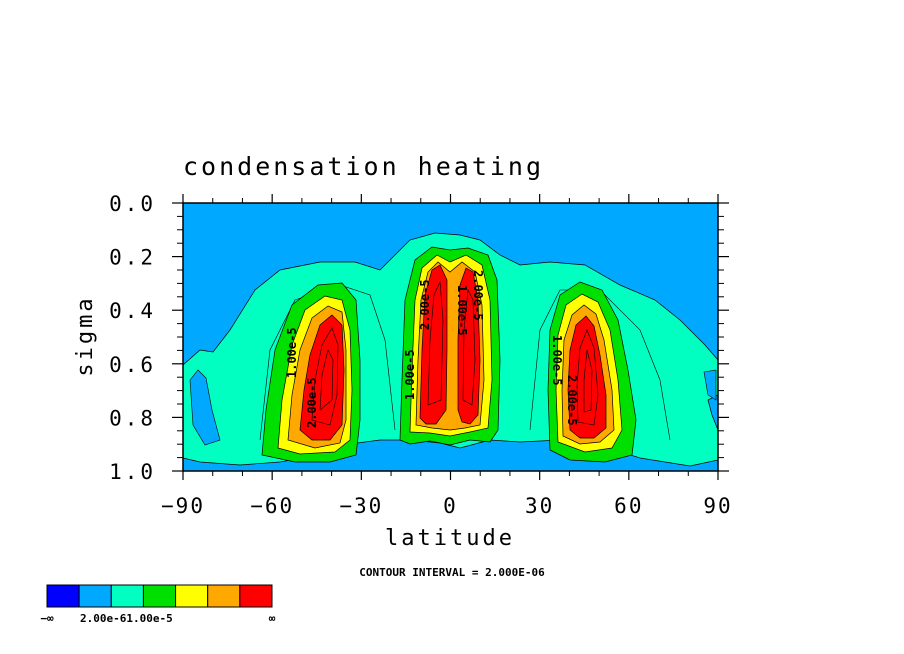 This screenshot has width=904, height=654. Describe the element at coordinates (361, 506) in the screenshot. I see `x-tick-label: −30` at that location.